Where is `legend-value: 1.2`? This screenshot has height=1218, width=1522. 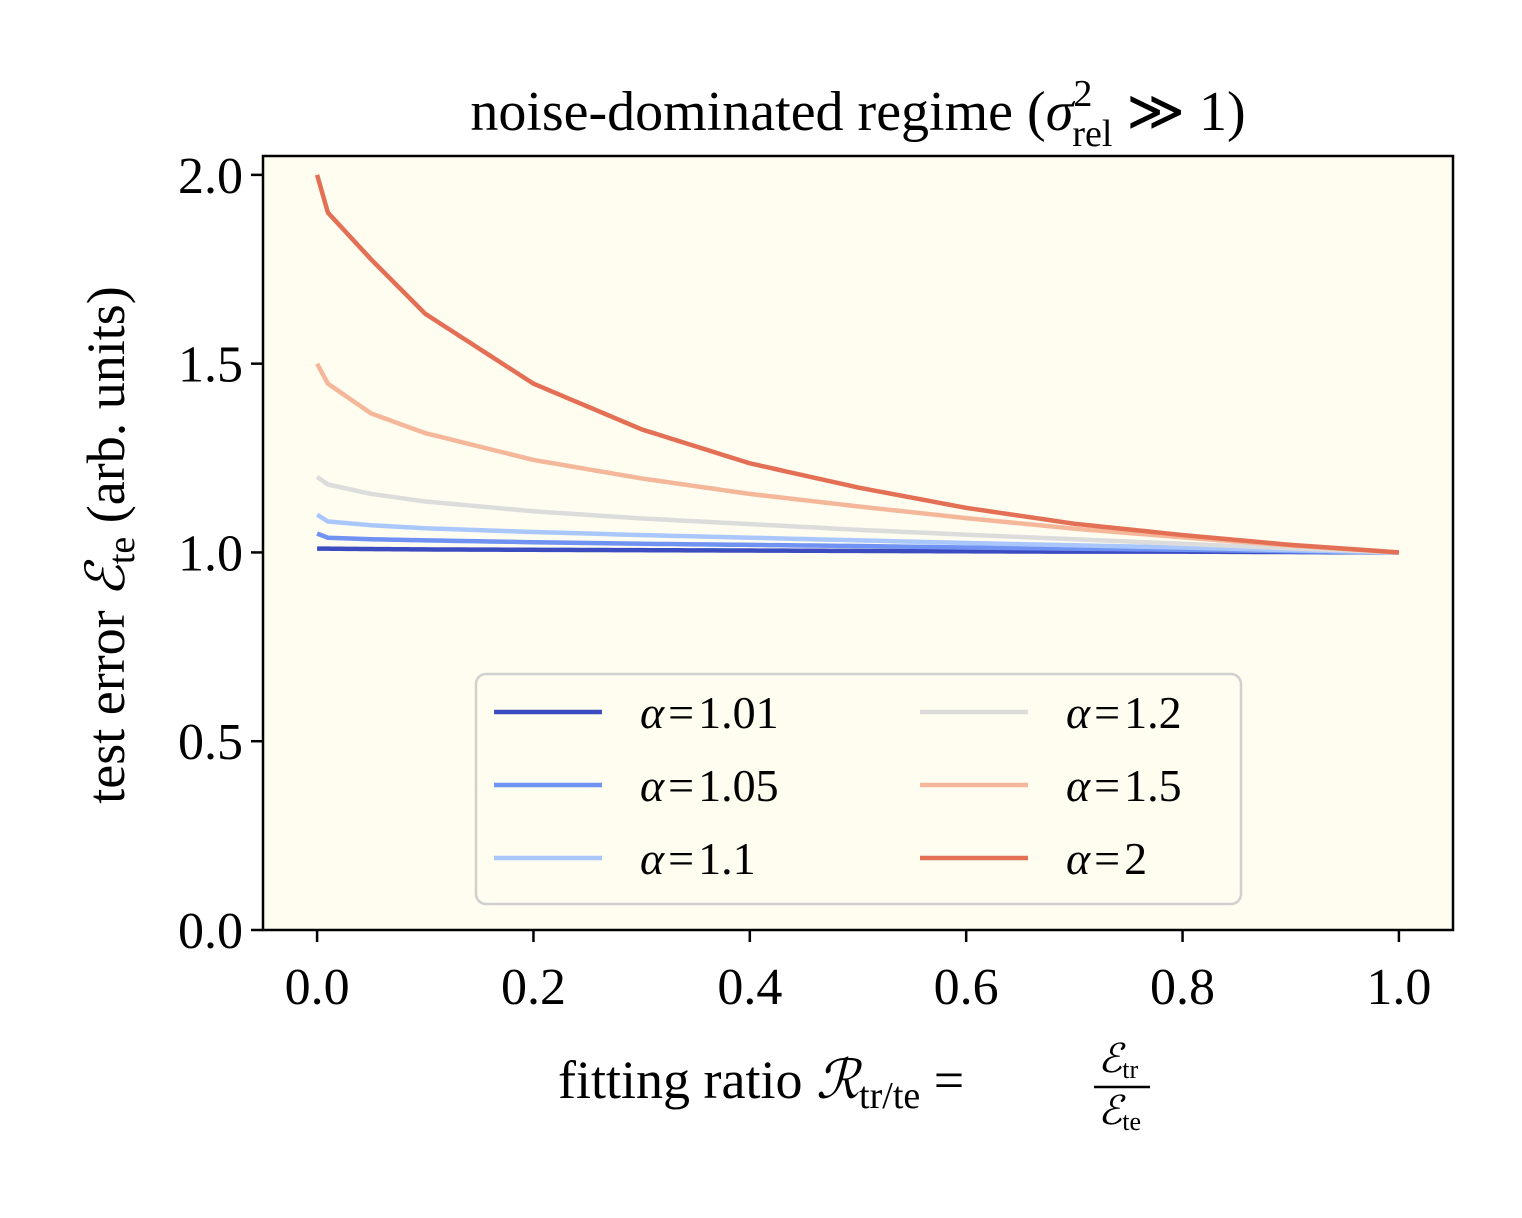
legend-value: 1.2 is located at coordinates (1153, 712).